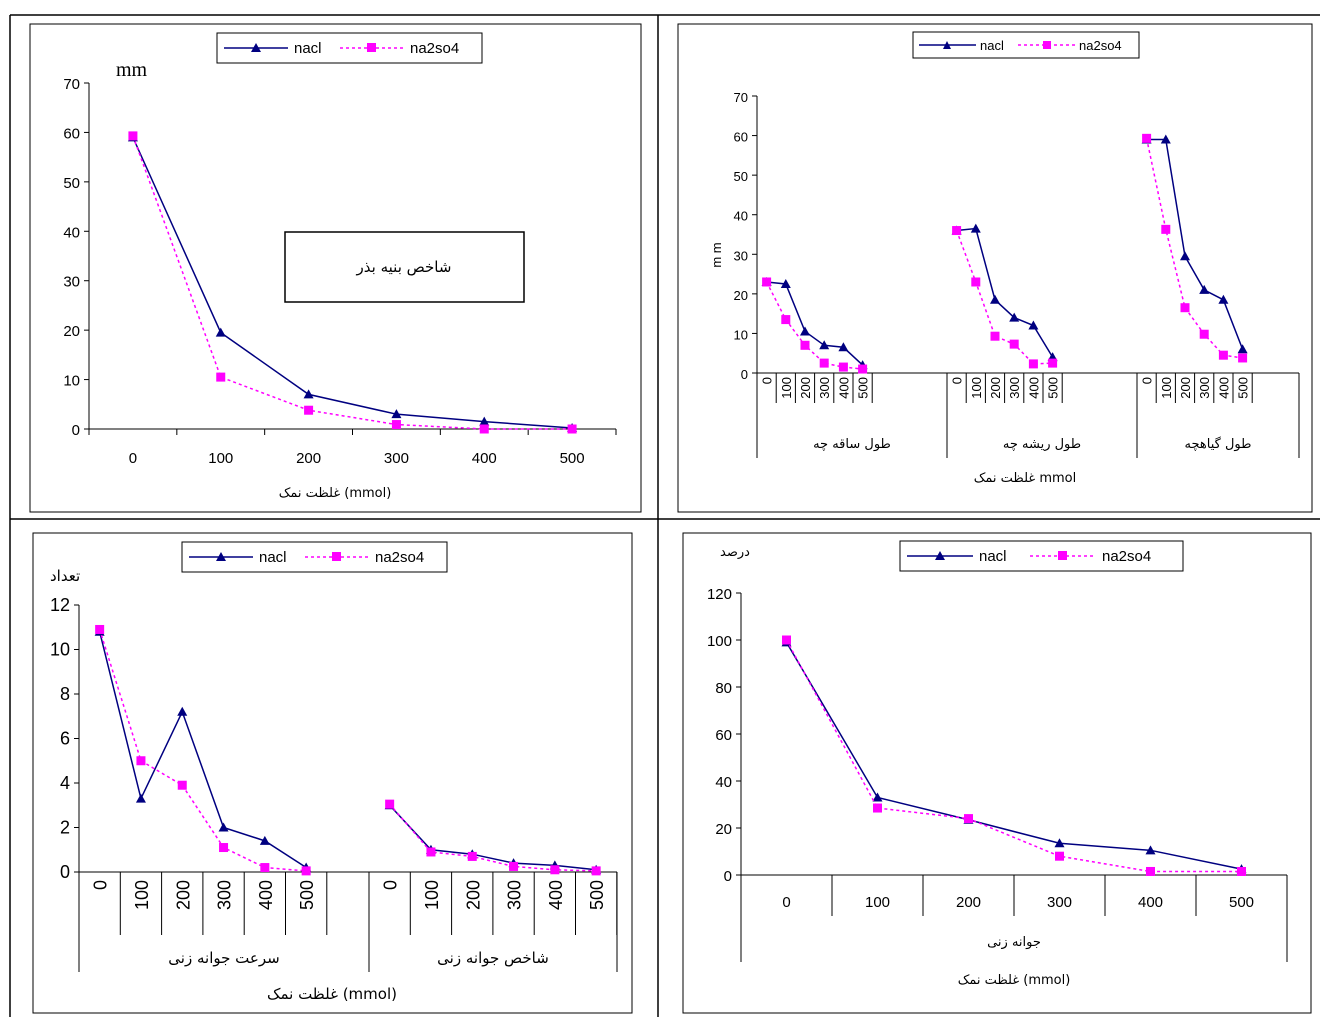 Image resolution: width=1322 pixels, height=1017 pixels. I want to click on chart-4-unit-label: درصد, so click(735, 552).